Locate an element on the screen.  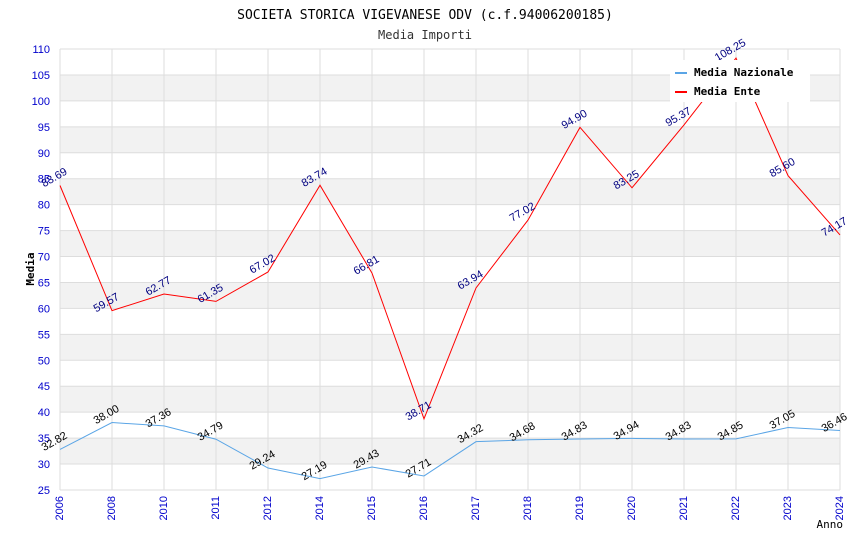
y-tick-label: 75 is located at coordinates (44, 232).